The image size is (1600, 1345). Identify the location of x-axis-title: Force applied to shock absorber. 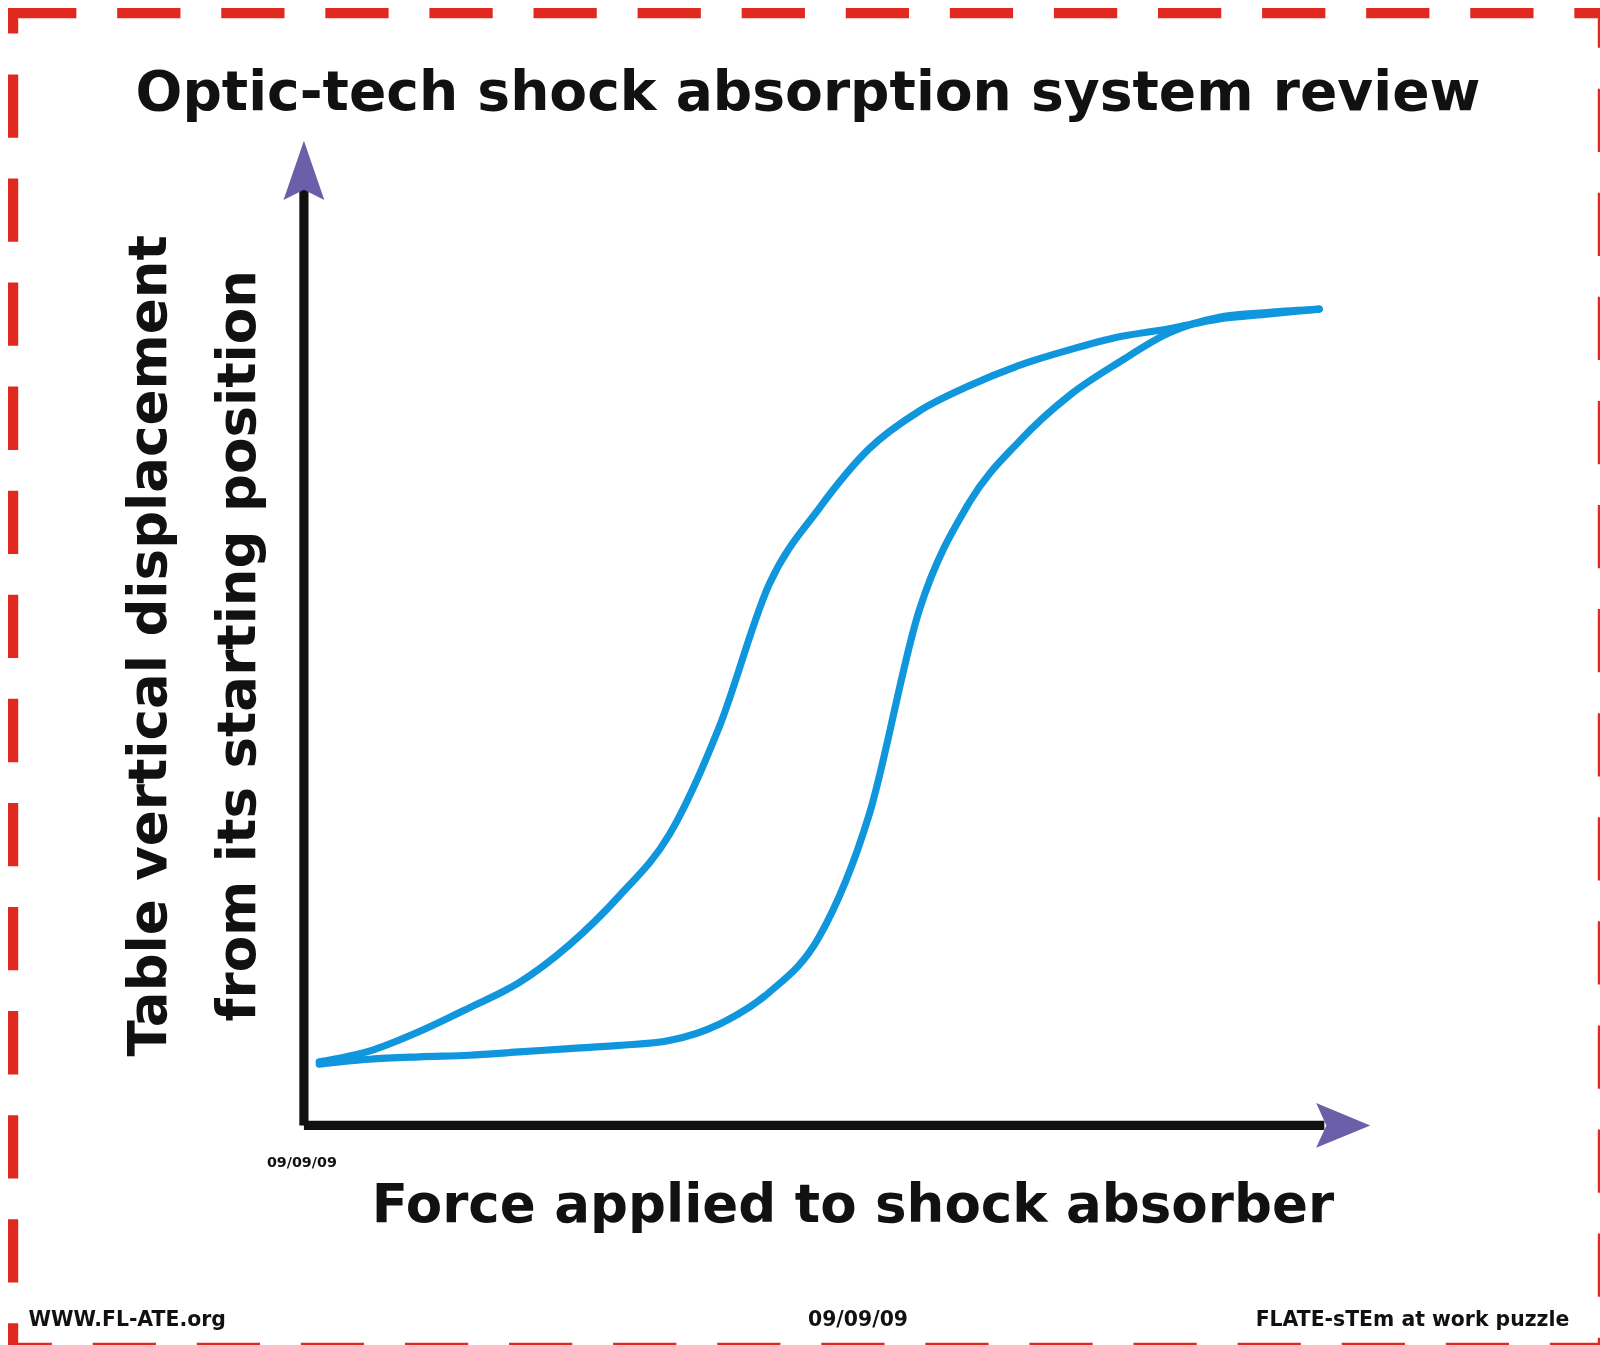
(853, 1204).